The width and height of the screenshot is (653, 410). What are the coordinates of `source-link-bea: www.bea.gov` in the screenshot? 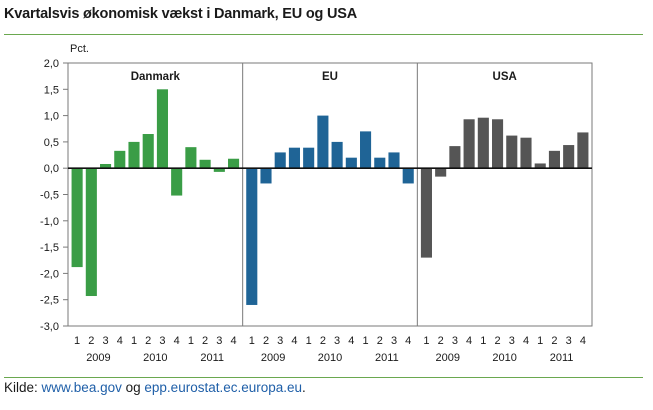 It's located at (81, 387).